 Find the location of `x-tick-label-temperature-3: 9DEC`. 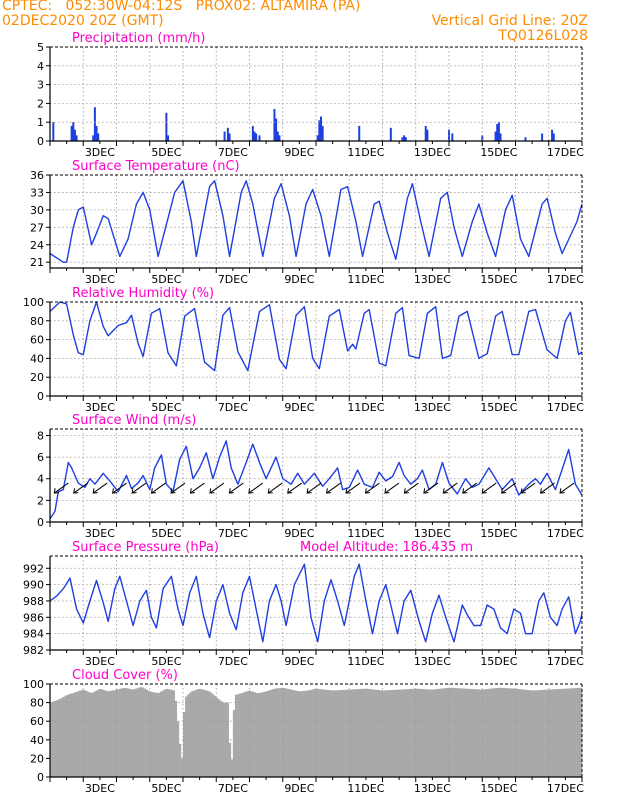

x-tick-label-temperature-3: 9DEC is located at coordinates (299, 279).